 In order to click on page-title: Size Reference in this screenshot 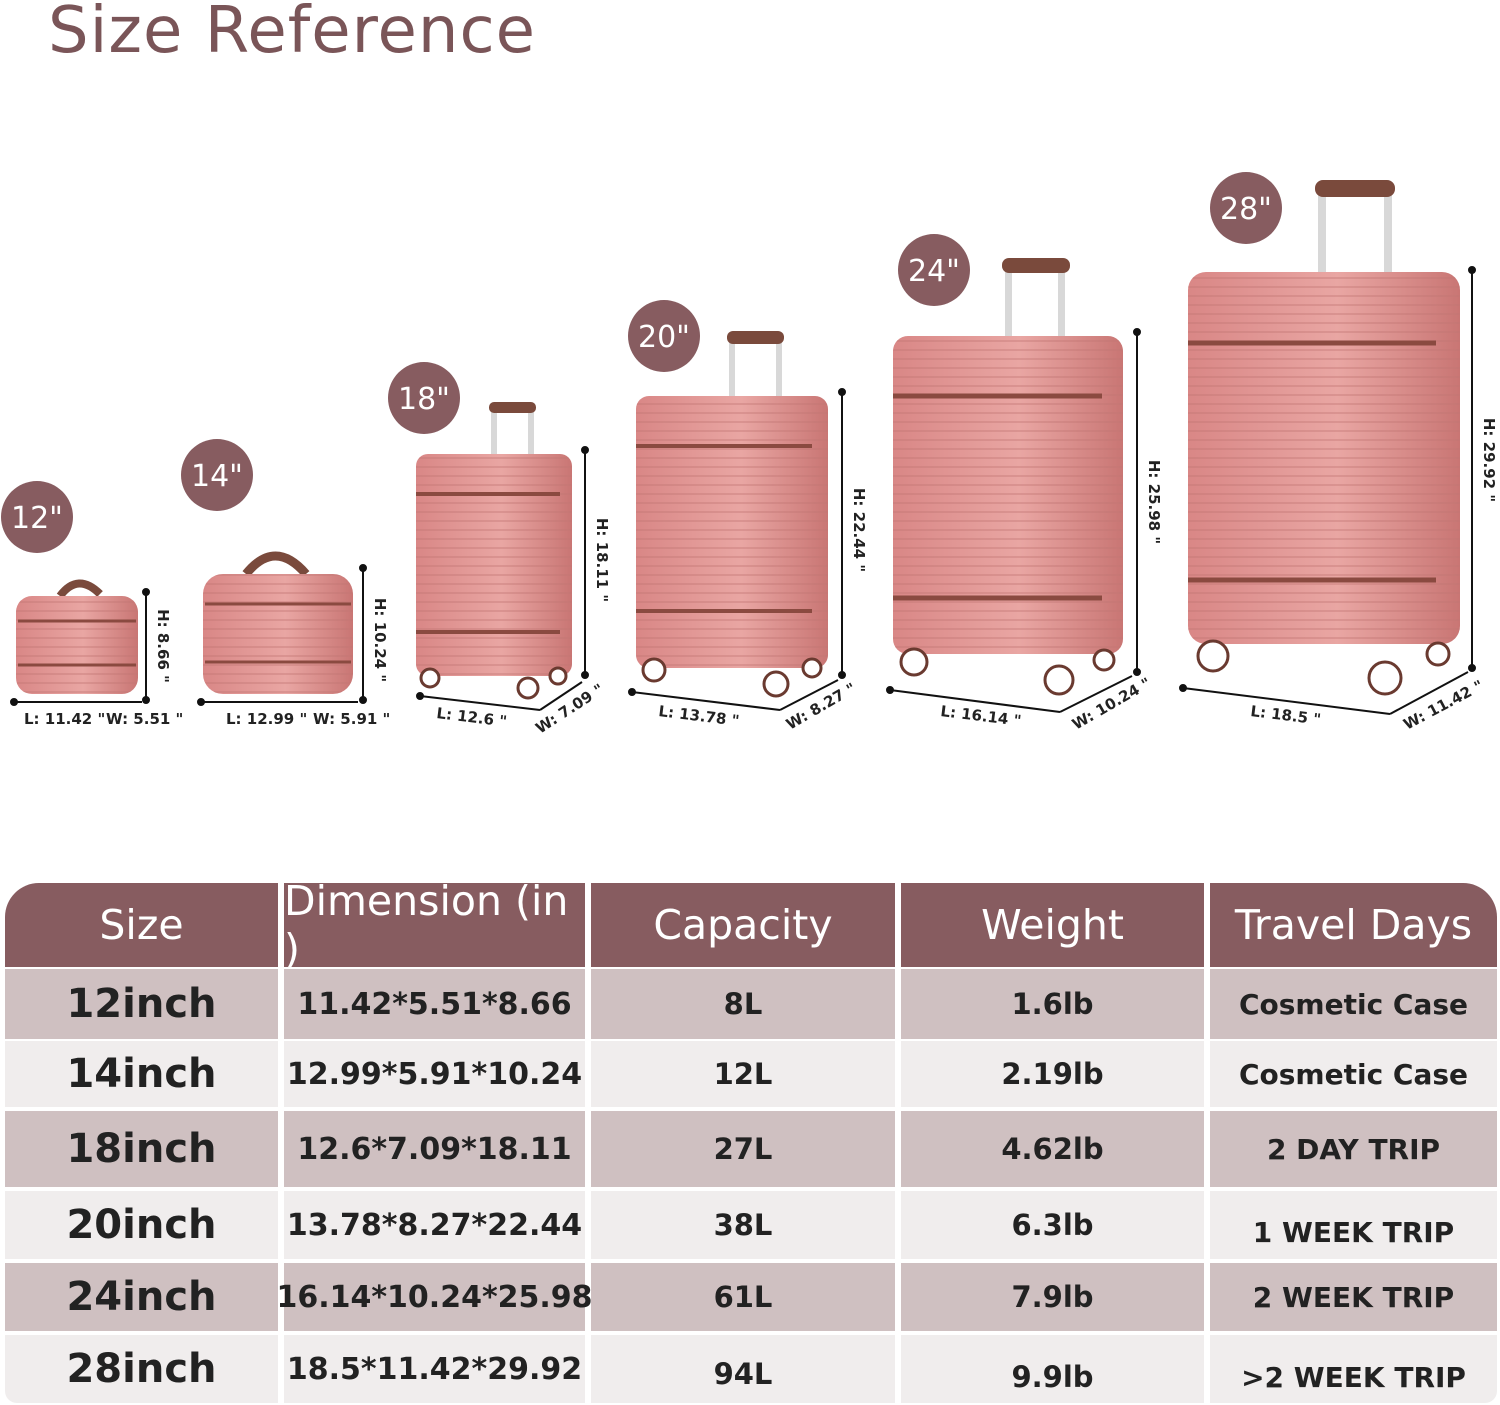, I will do `click(292, 34)`.